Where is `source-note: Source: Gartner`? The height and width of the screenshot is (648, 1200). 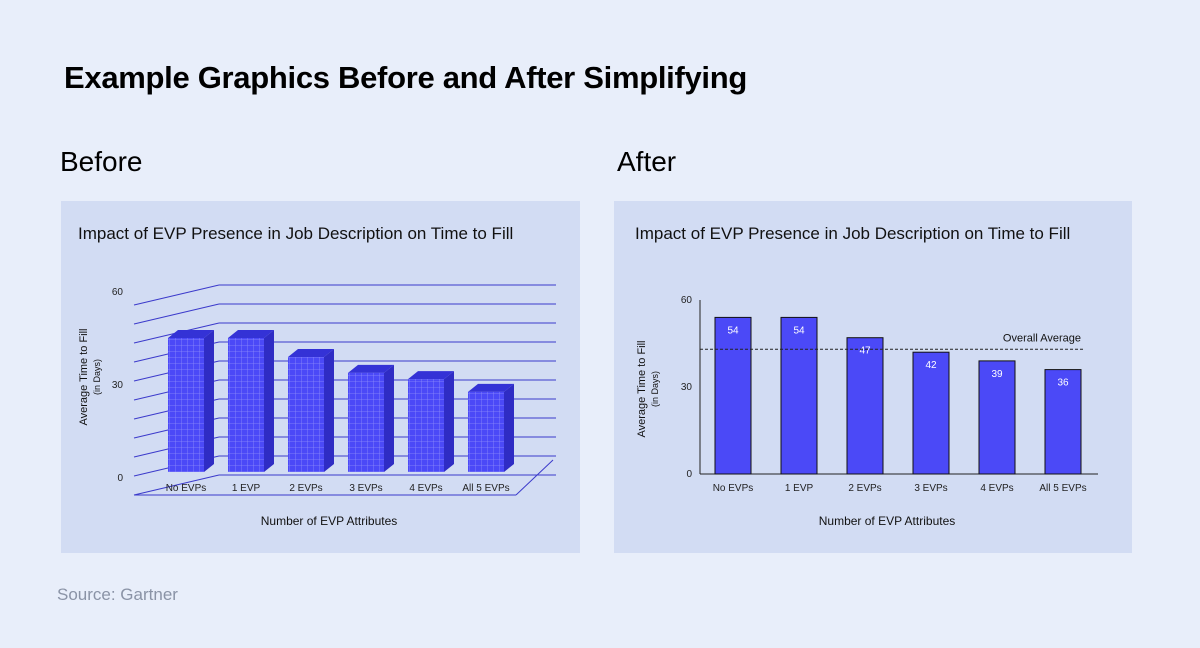
source-note: Source: Gartner is located at coordinates (117, 594).